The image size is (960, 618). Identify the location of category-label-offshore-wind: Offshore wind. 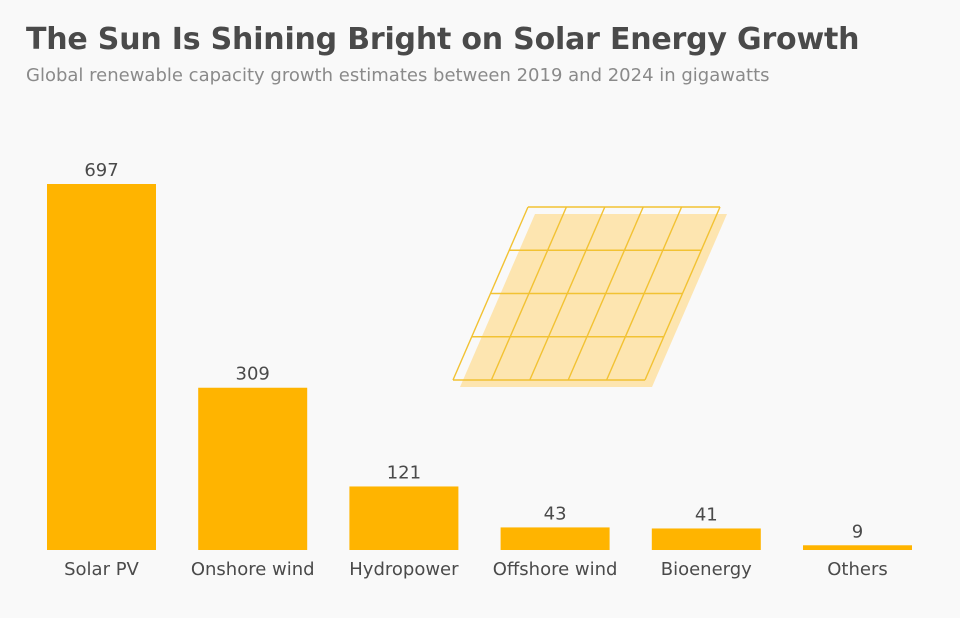
(555, 569).